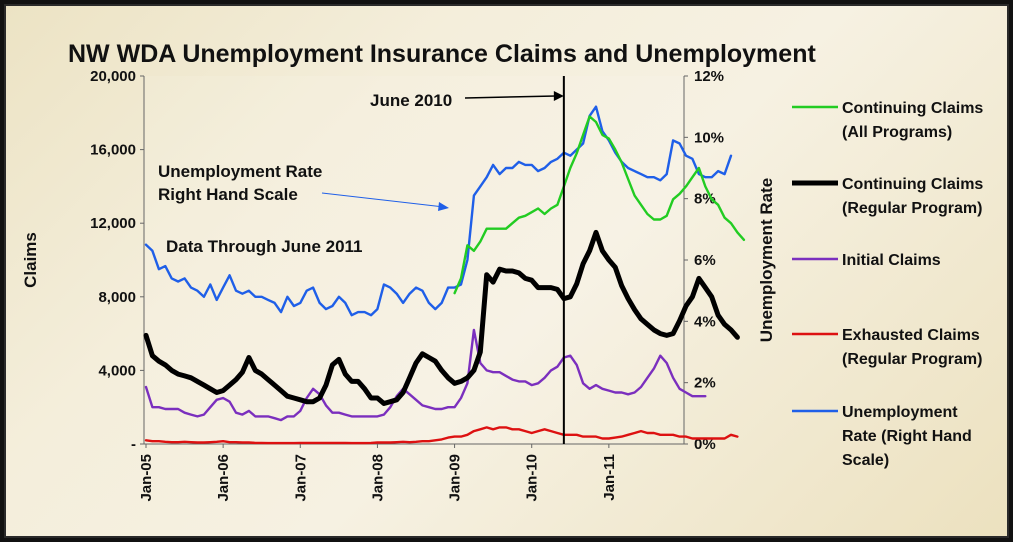  I want to click on rate-note-arrowhead, so click(443, 206).